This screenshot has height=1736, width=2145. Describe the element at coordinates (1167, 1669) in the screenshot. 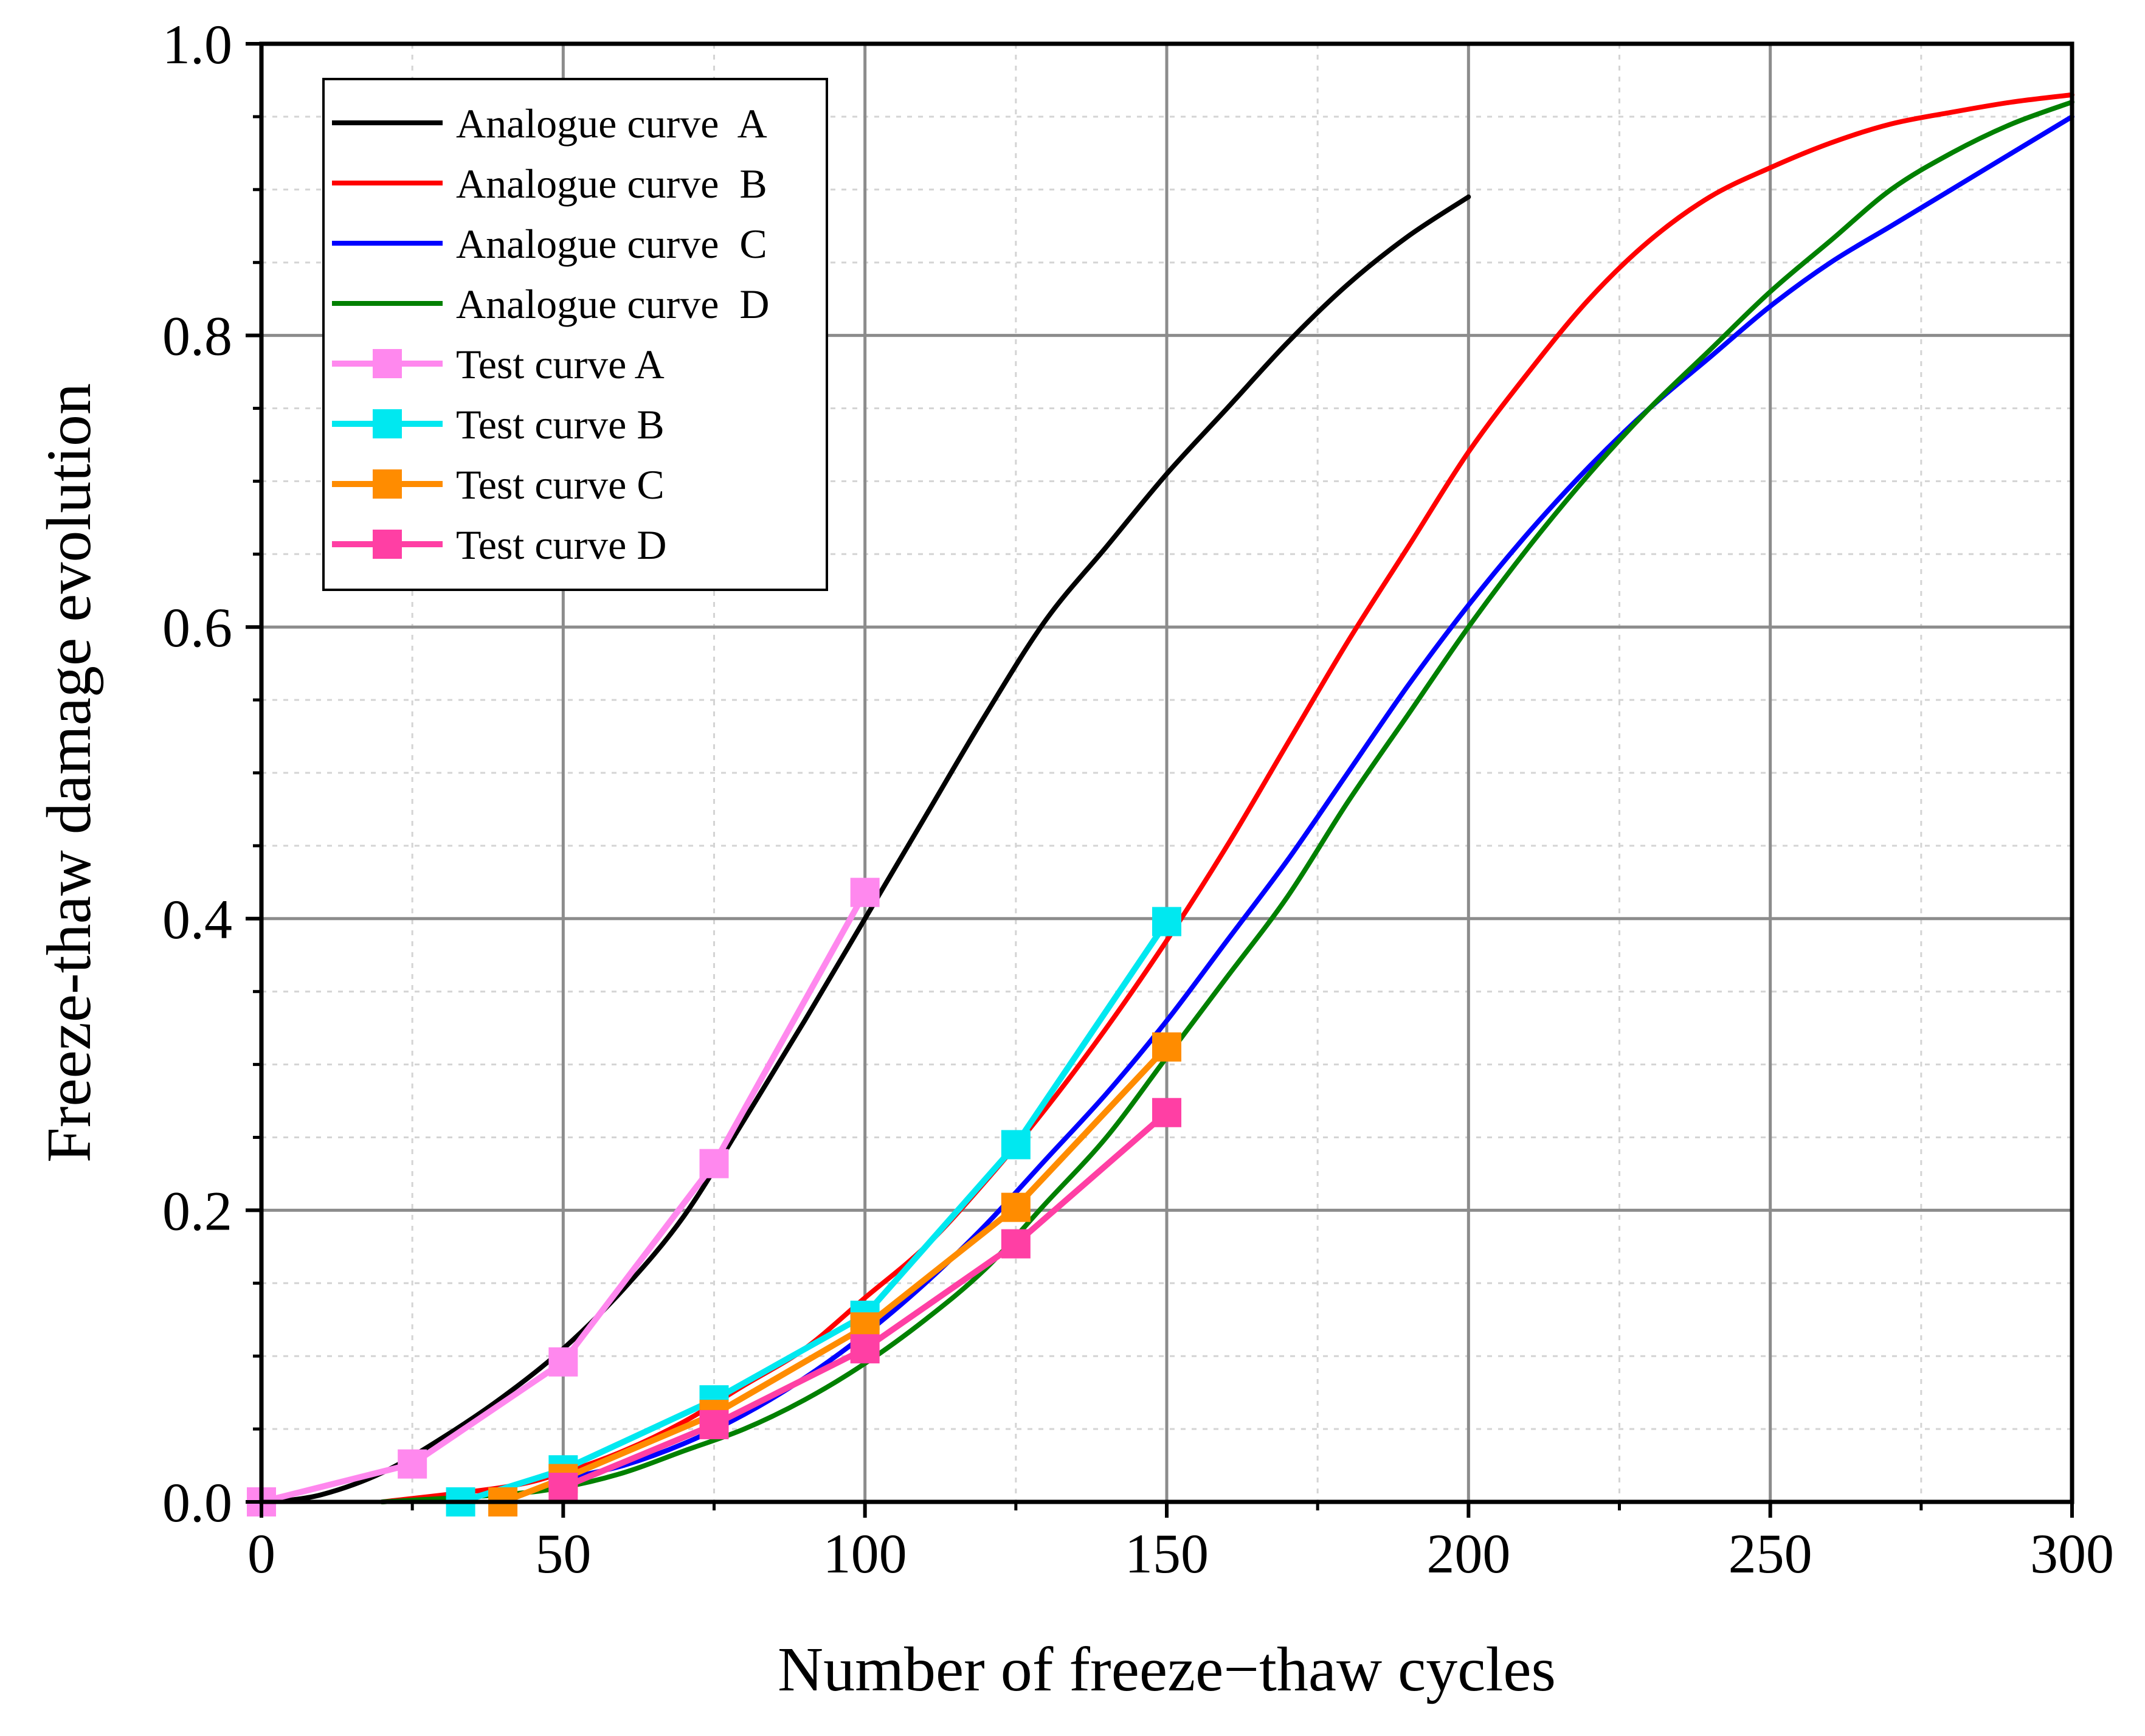

I see `x-axis-title: Number of freeze−thaw cycles` at that location.